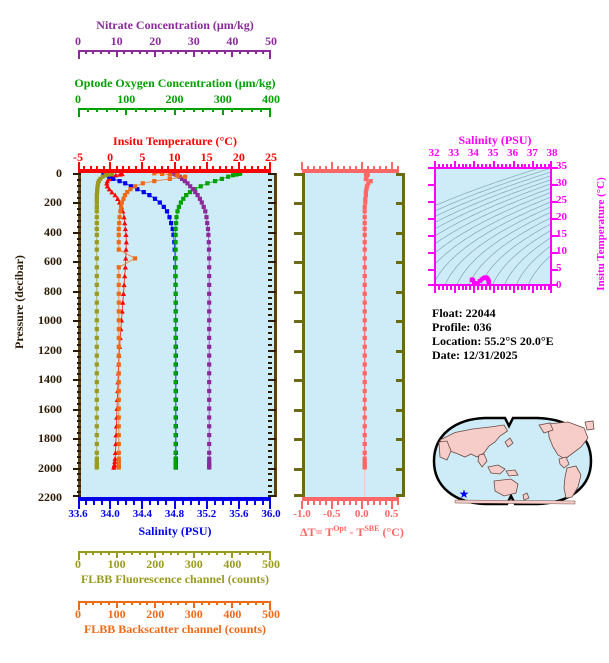 The height and width of the screenshot is (663, 609). I want to click on fluorescence-axis-title: FLBB Fluorescence channel (counts), so click(175, 579).